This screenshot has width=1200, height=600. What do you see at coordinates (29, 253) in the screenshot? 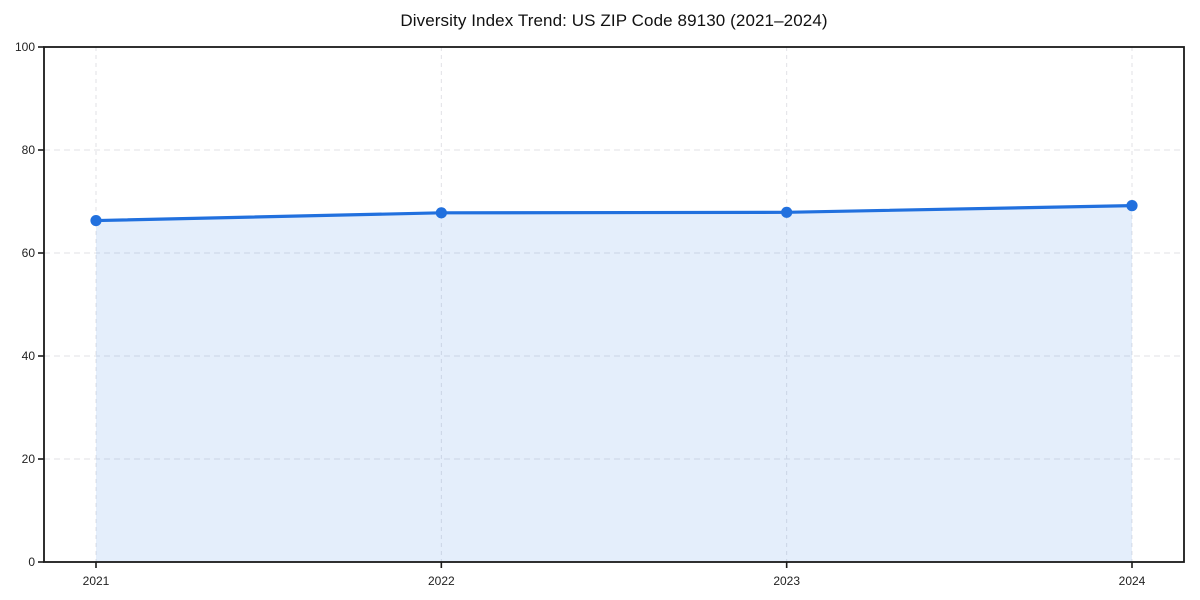
I see `y-tick-label: 60` at bounding box center [29, 253].